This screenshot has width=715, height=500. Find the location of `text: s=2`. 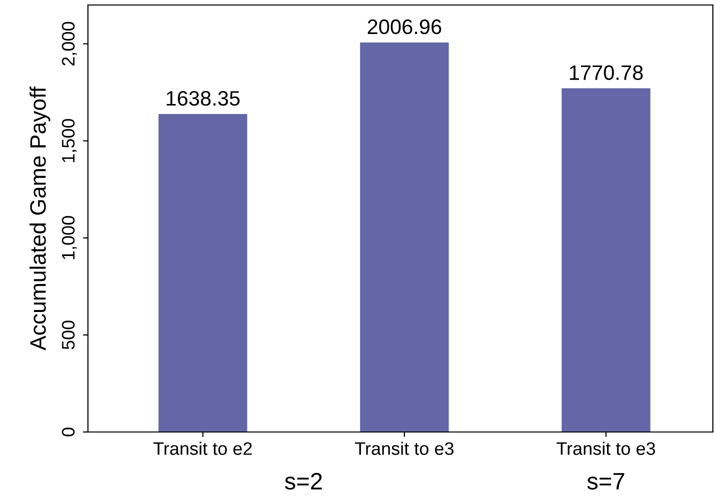

text: s=2 is located at coordinates (303, 481).